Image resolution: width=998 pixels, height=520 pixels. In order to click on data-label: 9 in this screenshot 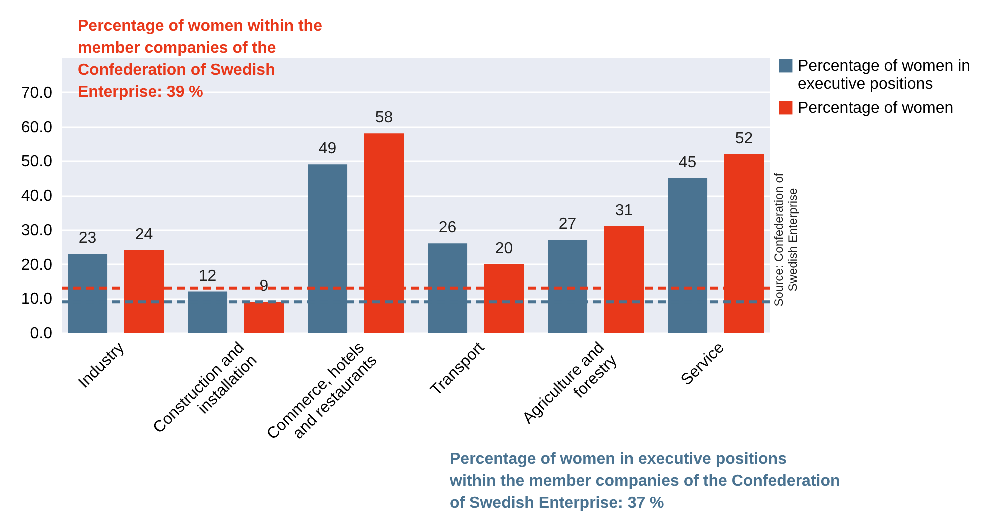, I will do `click(264, 287)`.